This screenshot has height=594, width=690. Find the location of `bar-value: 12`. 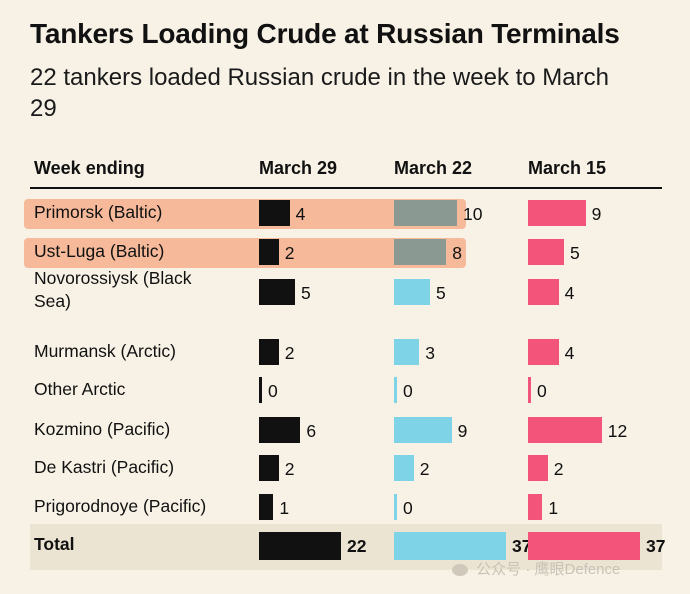

bar-value: 12 is located at coordinates (617, 431).